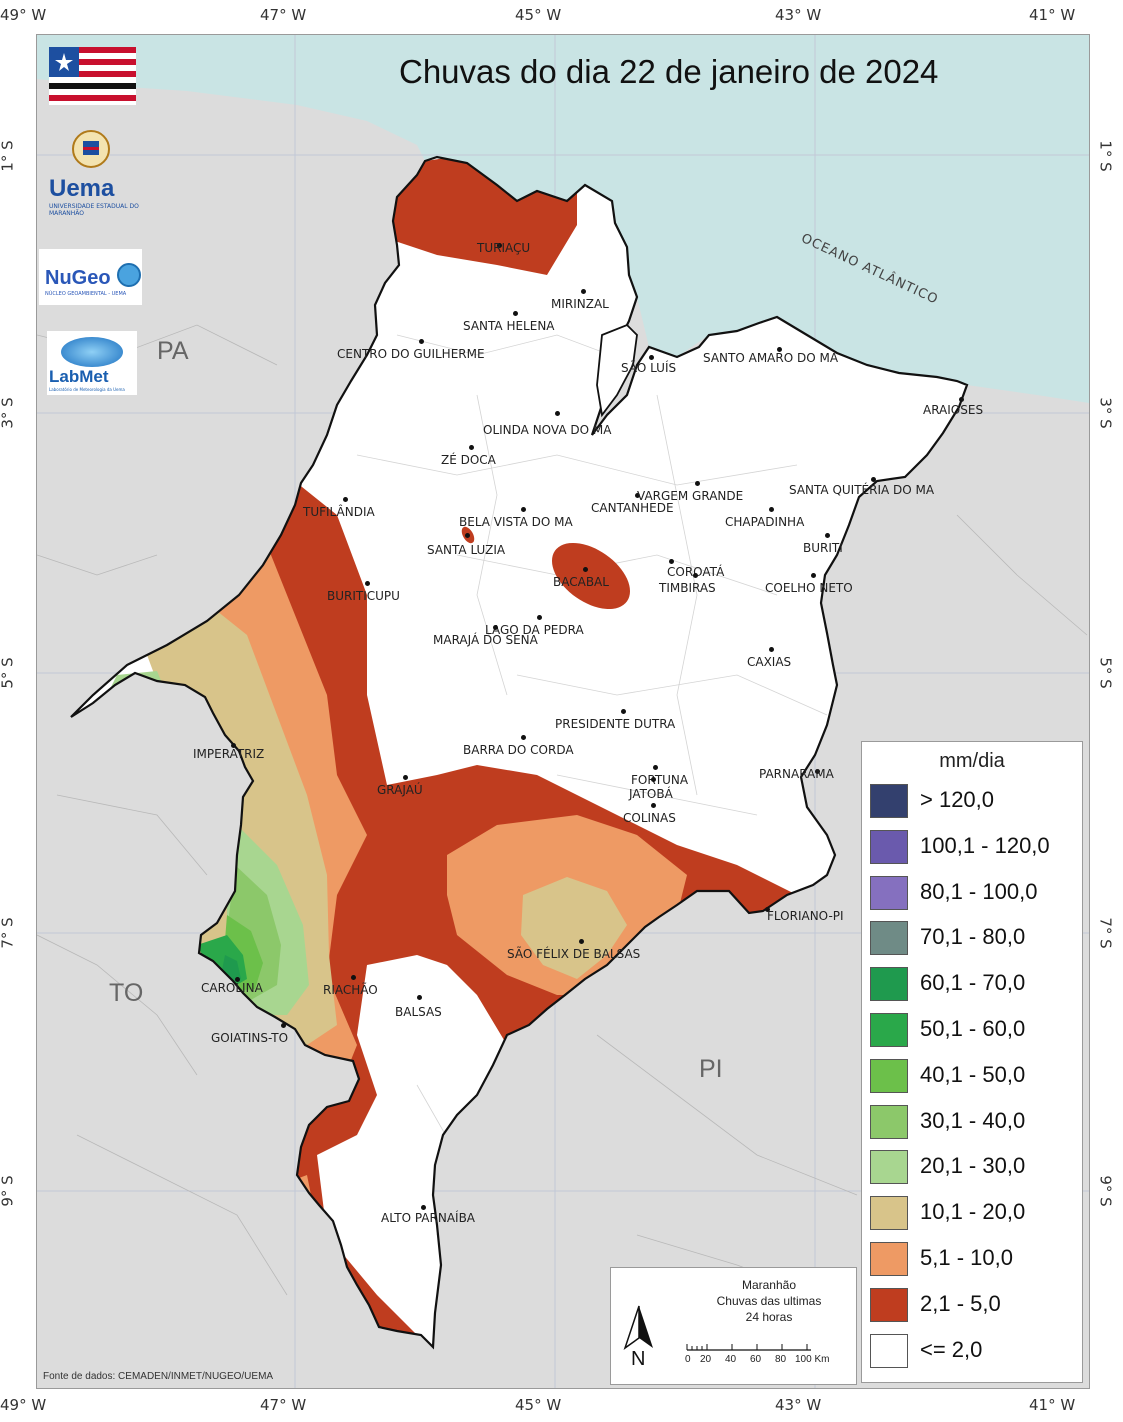 This screenshot has width=1123, height=1422. I want to click on legend-item: 100,1 - 120,0, so click(975, 848).